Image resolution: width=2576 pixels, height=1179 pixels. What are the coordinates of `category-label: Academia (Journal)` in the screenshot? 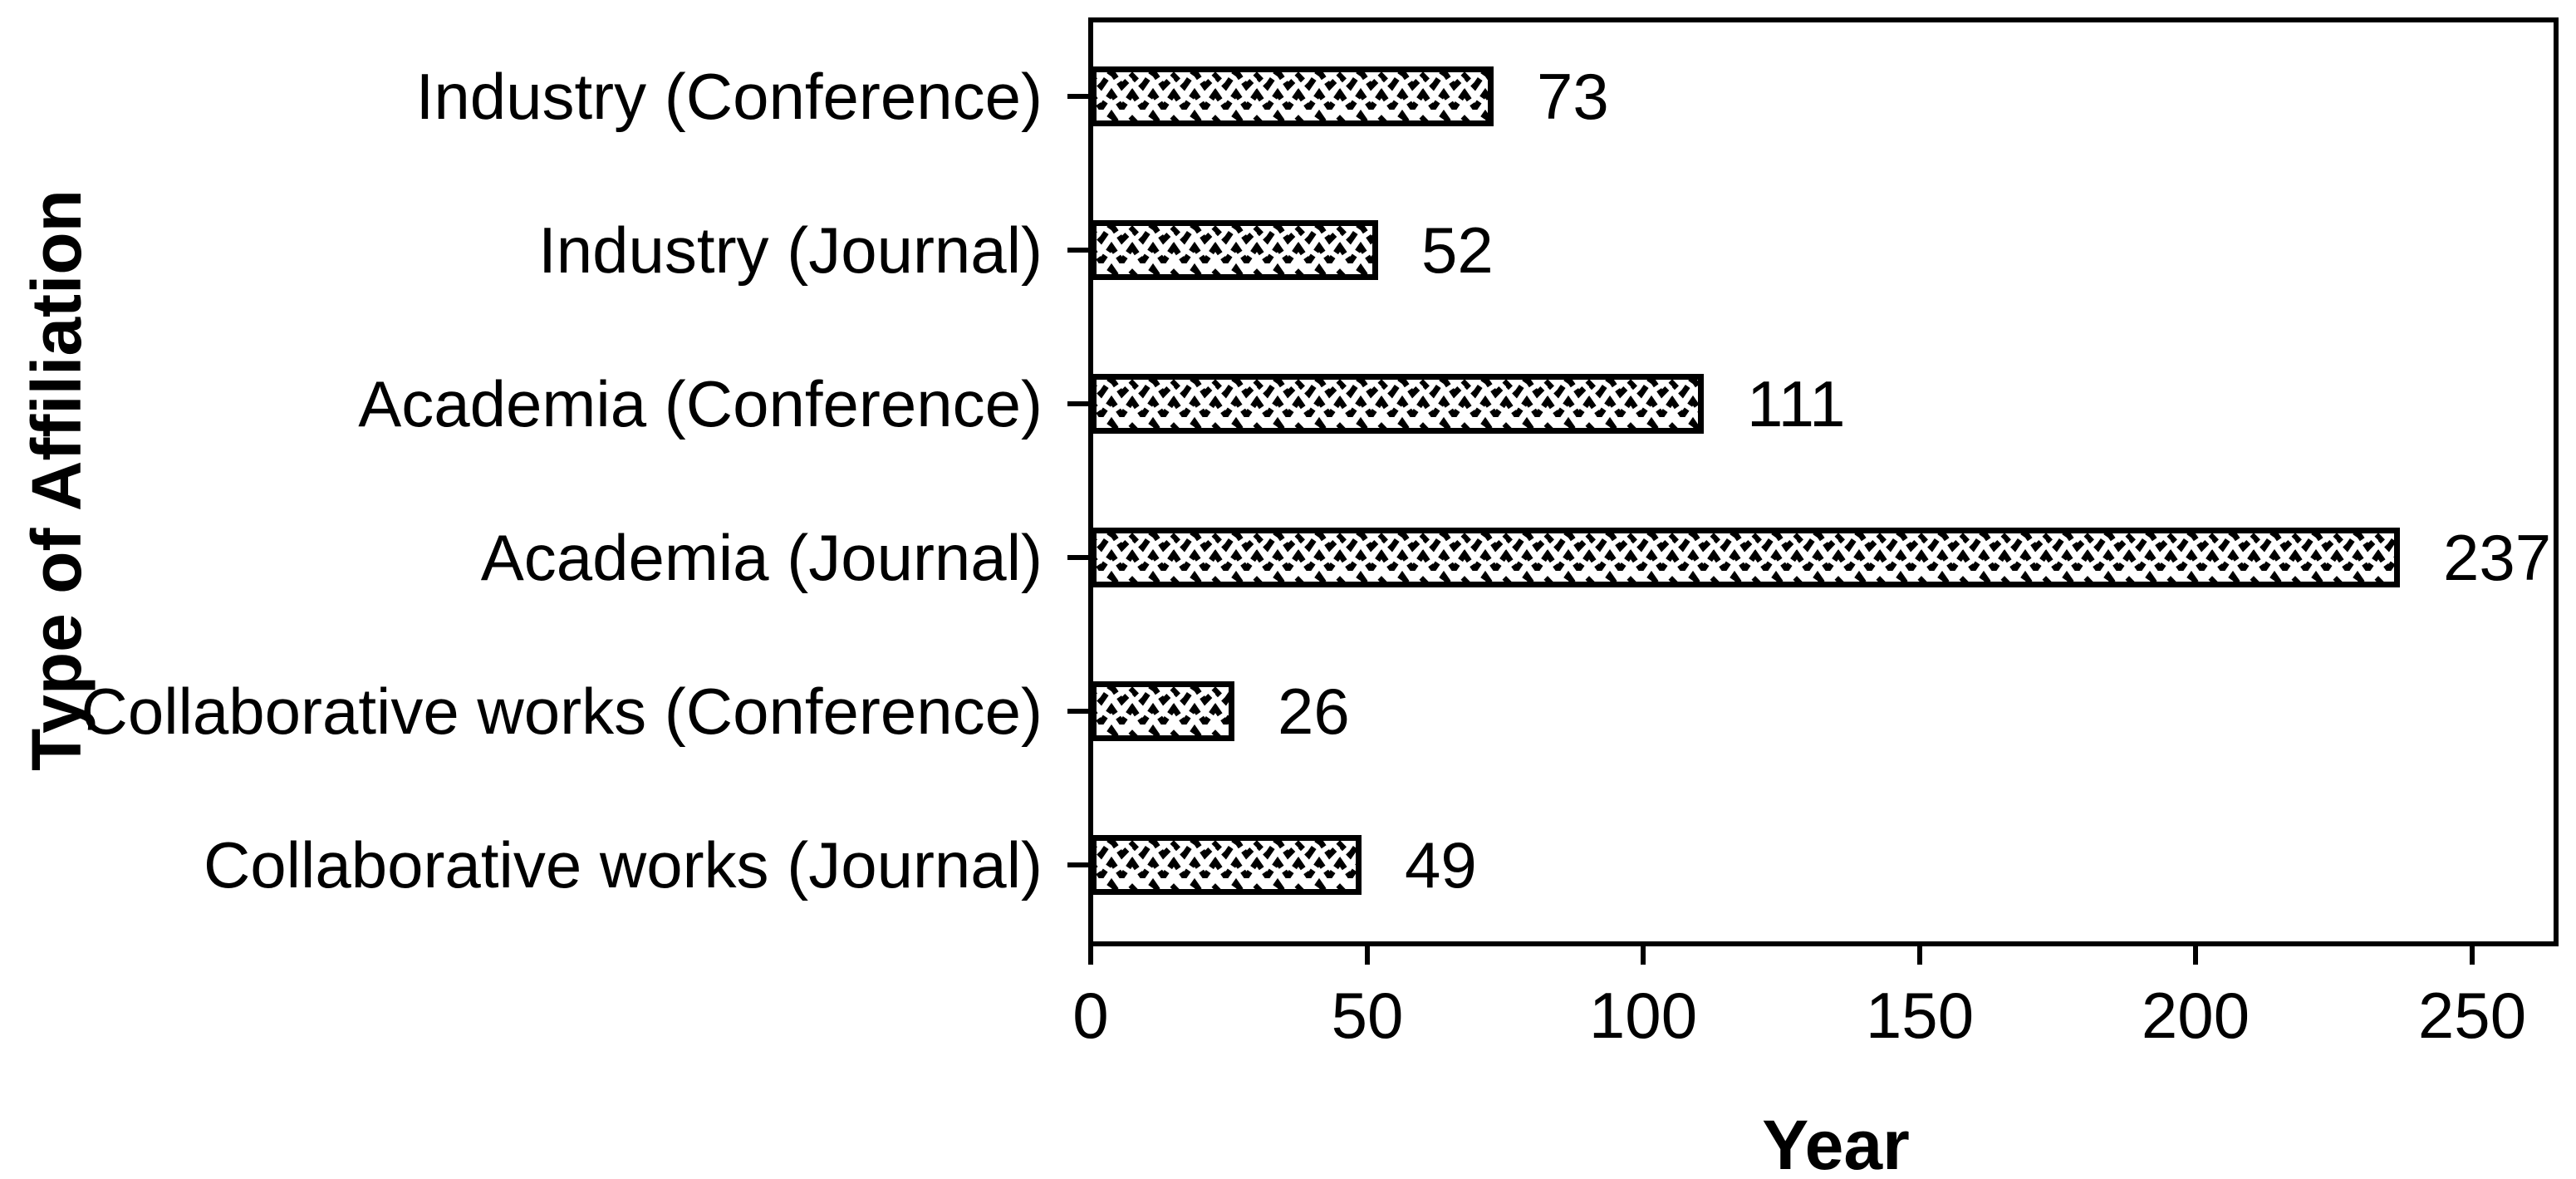 It's located at (761, 557).